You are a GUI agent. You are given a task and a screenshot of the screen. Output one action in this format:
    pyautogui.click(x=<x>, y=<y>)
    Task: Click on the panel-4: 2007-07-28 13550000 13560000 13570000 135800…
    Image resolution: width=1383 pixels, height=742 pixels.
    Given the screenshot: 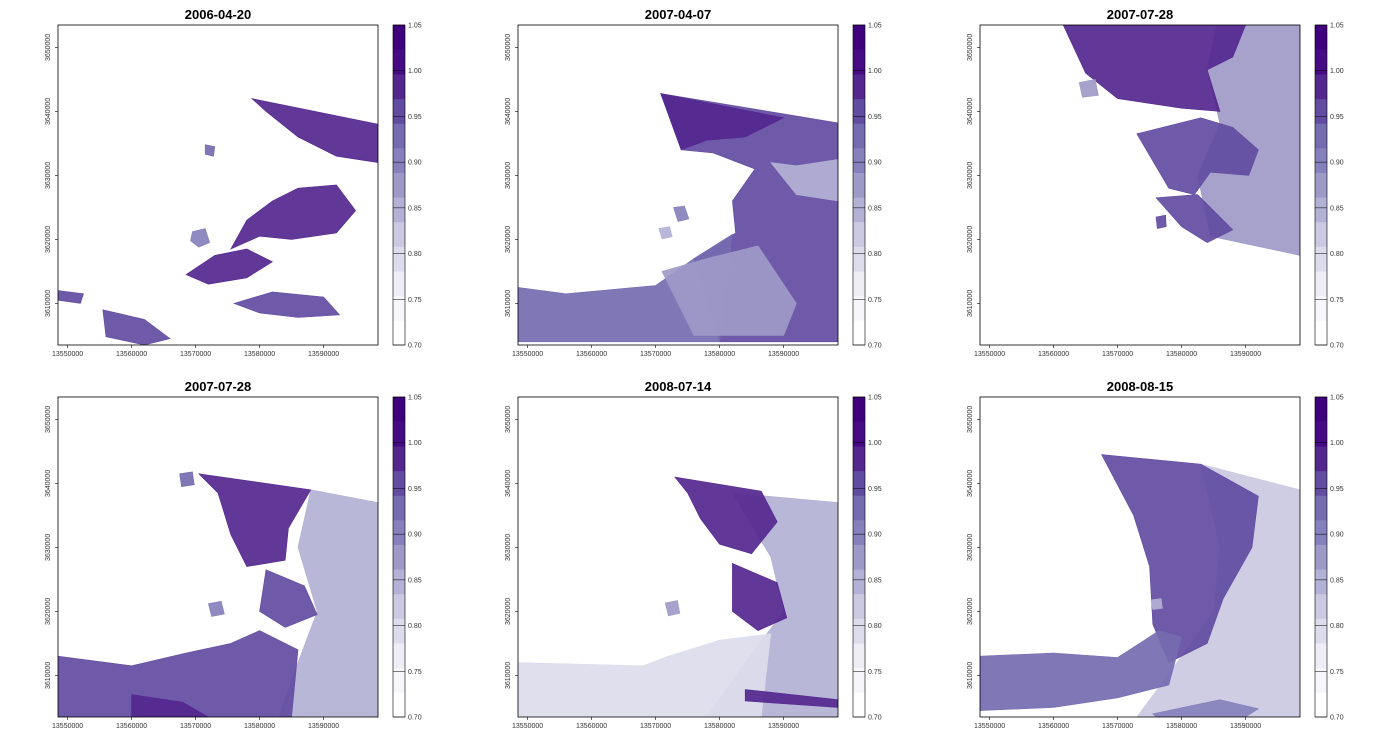 What is the action you would take?
    pyautogui.click(x=233, y=554)
    